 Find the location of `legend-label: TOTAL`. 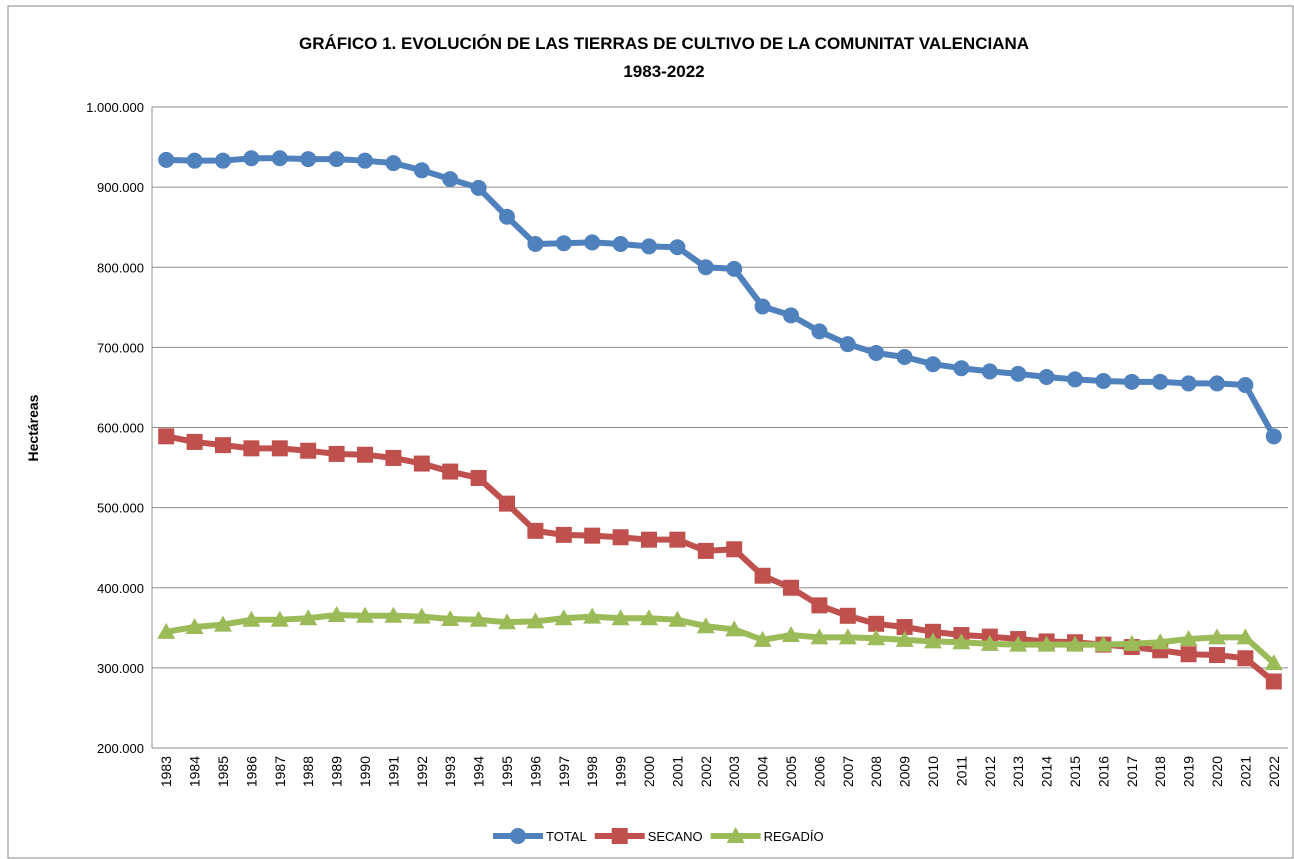

legend-label: TOTAL is located at coordinates (566, 836).